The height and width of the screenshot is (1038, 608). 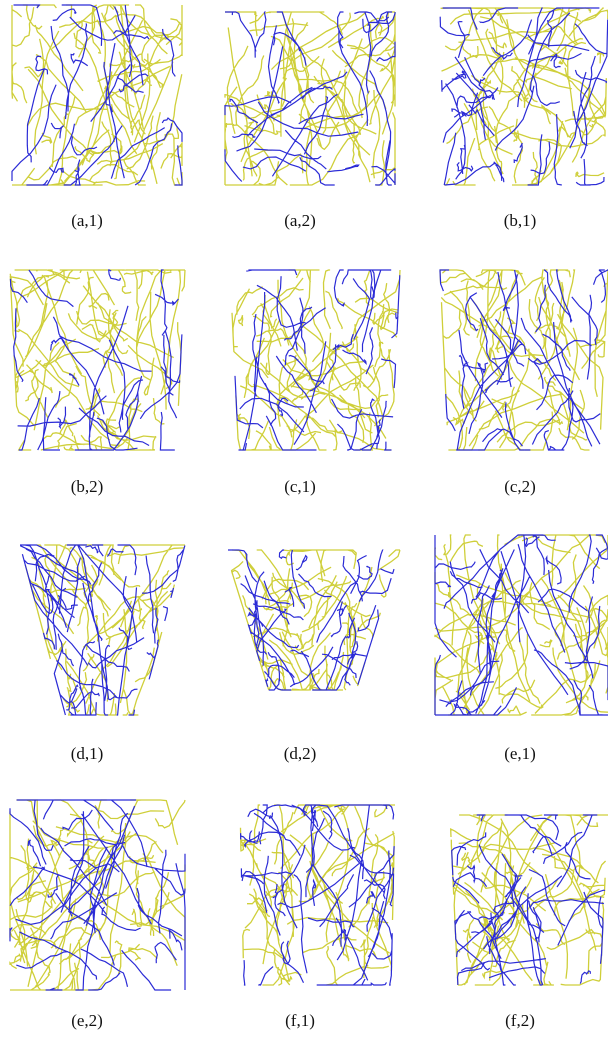 I want to click on panel-label: (a,2), so click(x=300, y=220).